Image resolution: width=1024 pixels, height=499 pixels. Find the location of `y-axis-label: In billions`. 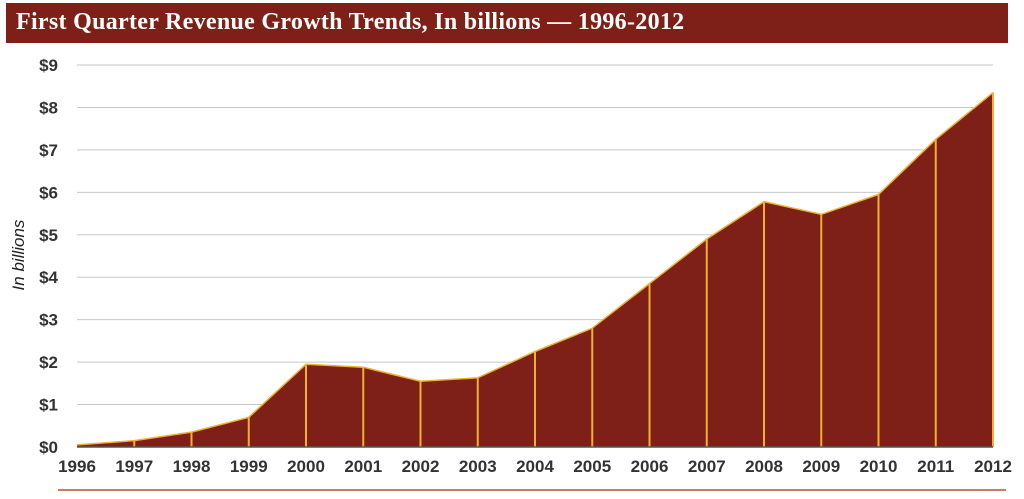

y-axis-label: In billions is located at coordinates (18, 254).